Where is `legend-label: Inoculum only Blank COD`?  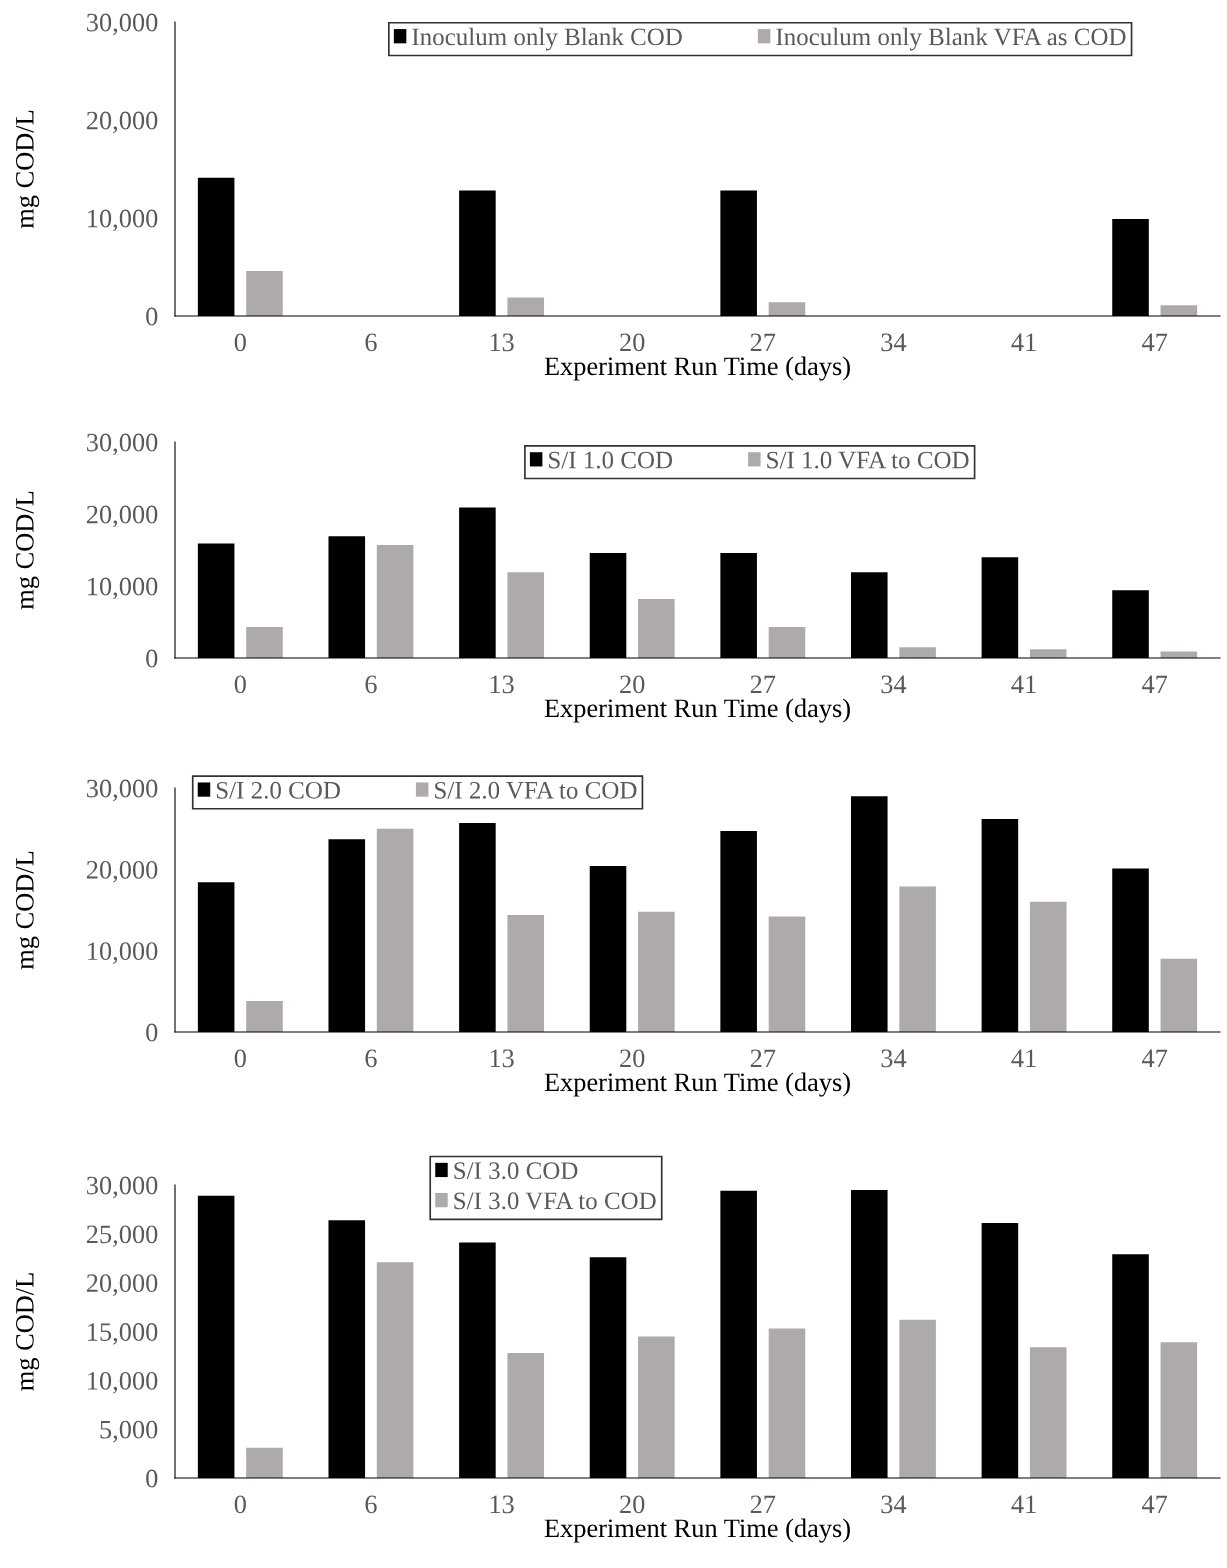
legend-label: Inoculum only Blank COD is located at coordinates (547, 39).